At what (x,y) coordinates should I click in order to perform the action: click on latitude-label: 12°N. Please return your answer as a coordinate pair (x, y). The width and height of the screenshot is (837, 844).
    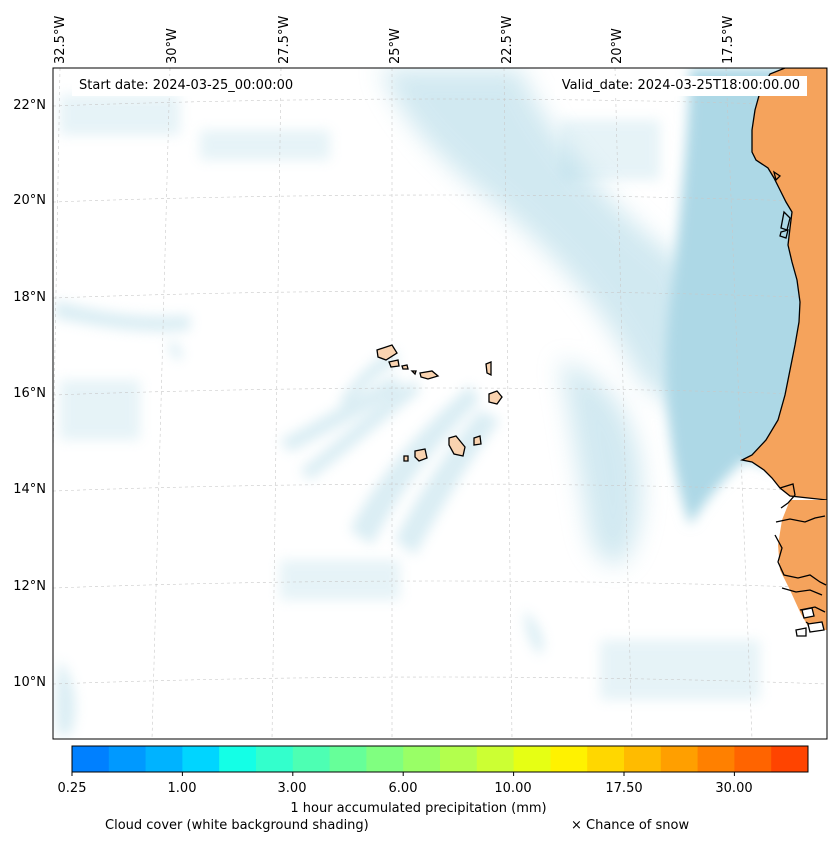
    Looking at the image, I should click on (29, 586).